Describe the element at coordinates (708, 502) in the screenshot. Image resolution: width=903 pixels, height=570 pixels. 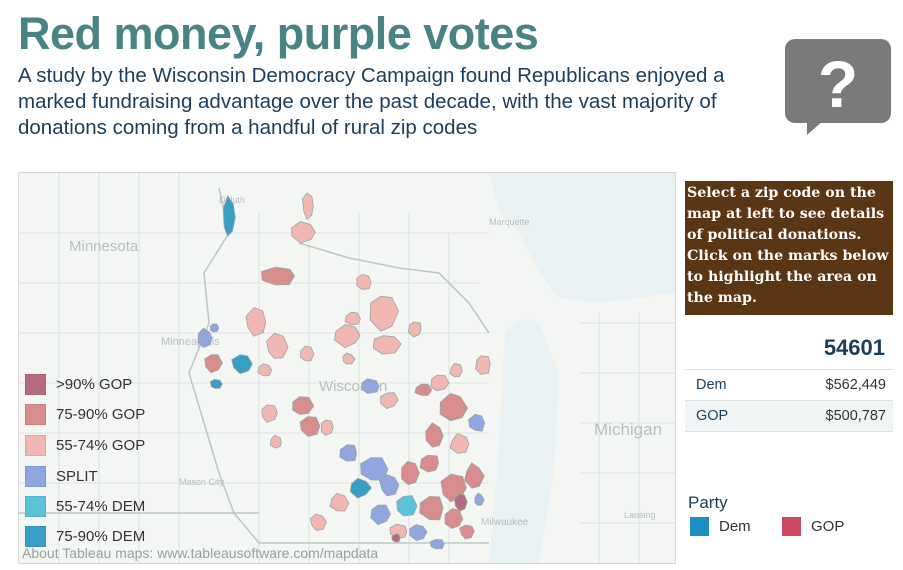
I see `party-legend-title: Party` at that location.